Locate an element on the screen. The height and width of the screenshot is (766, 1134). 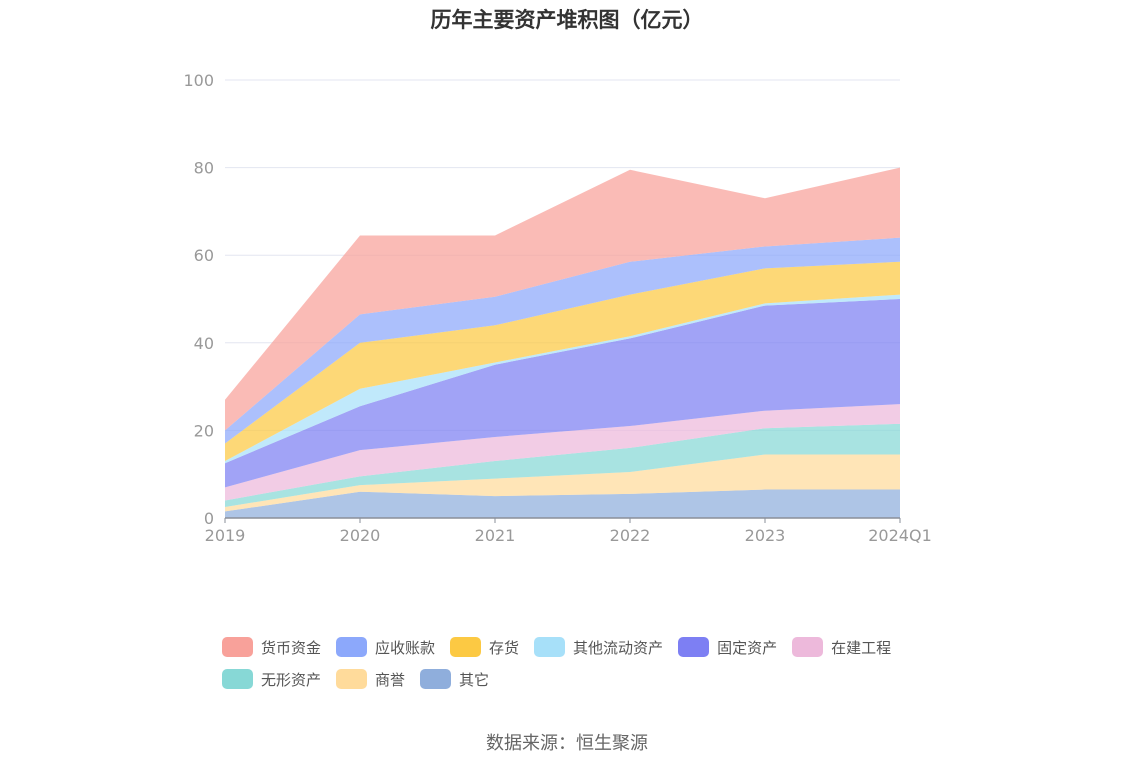
area-在建工程 is located at coordinates (562, 452).